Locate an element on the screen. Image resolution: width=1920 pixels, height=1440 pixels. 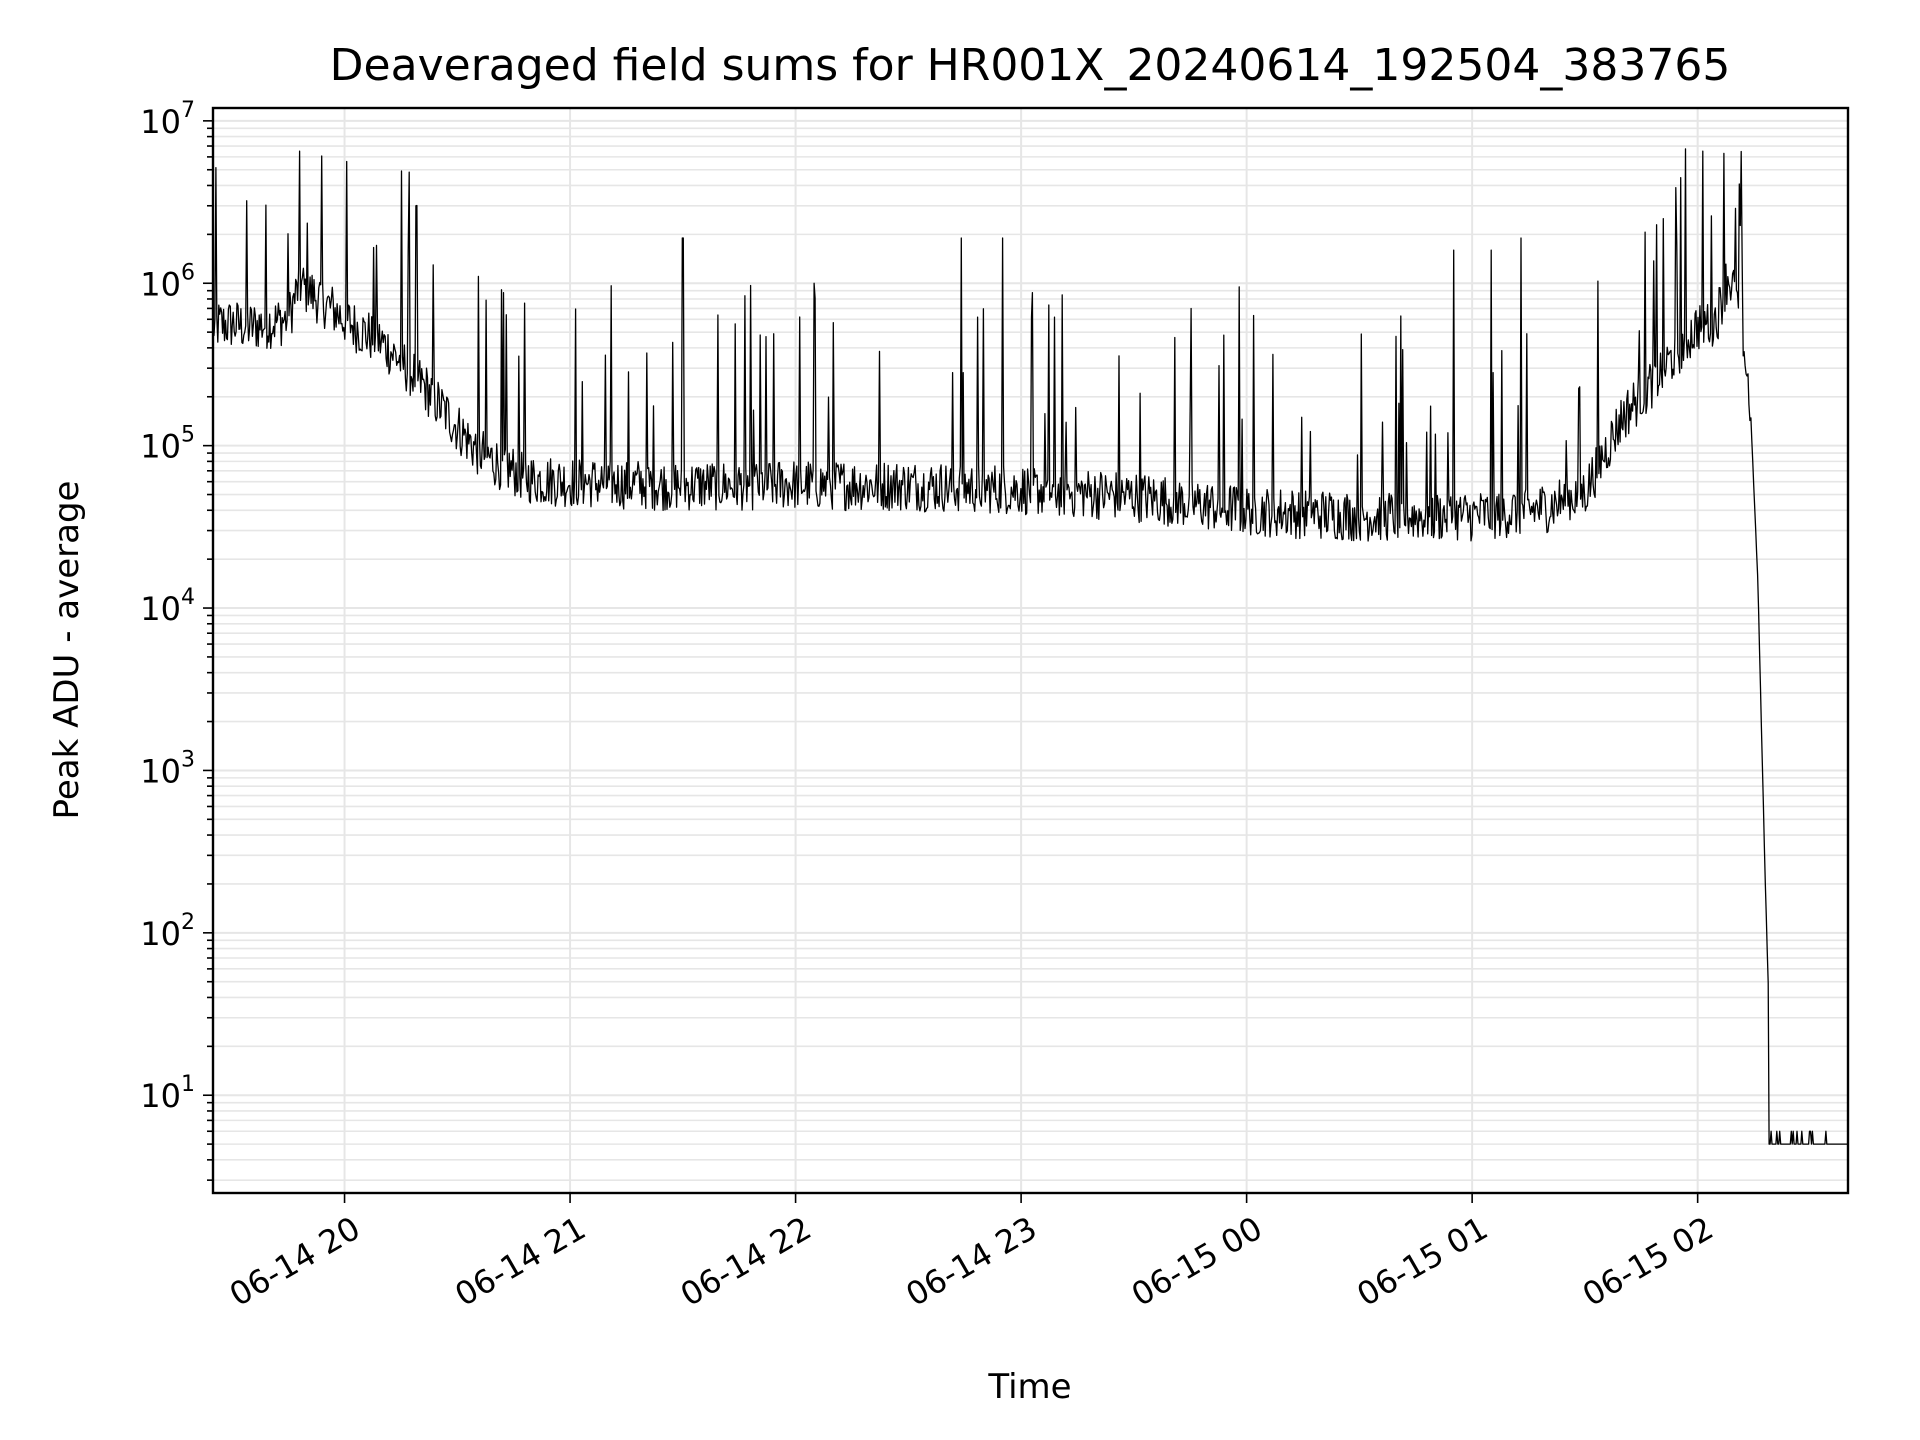
y-tick-label: 10⁵ is located at coordinates (167, 444).